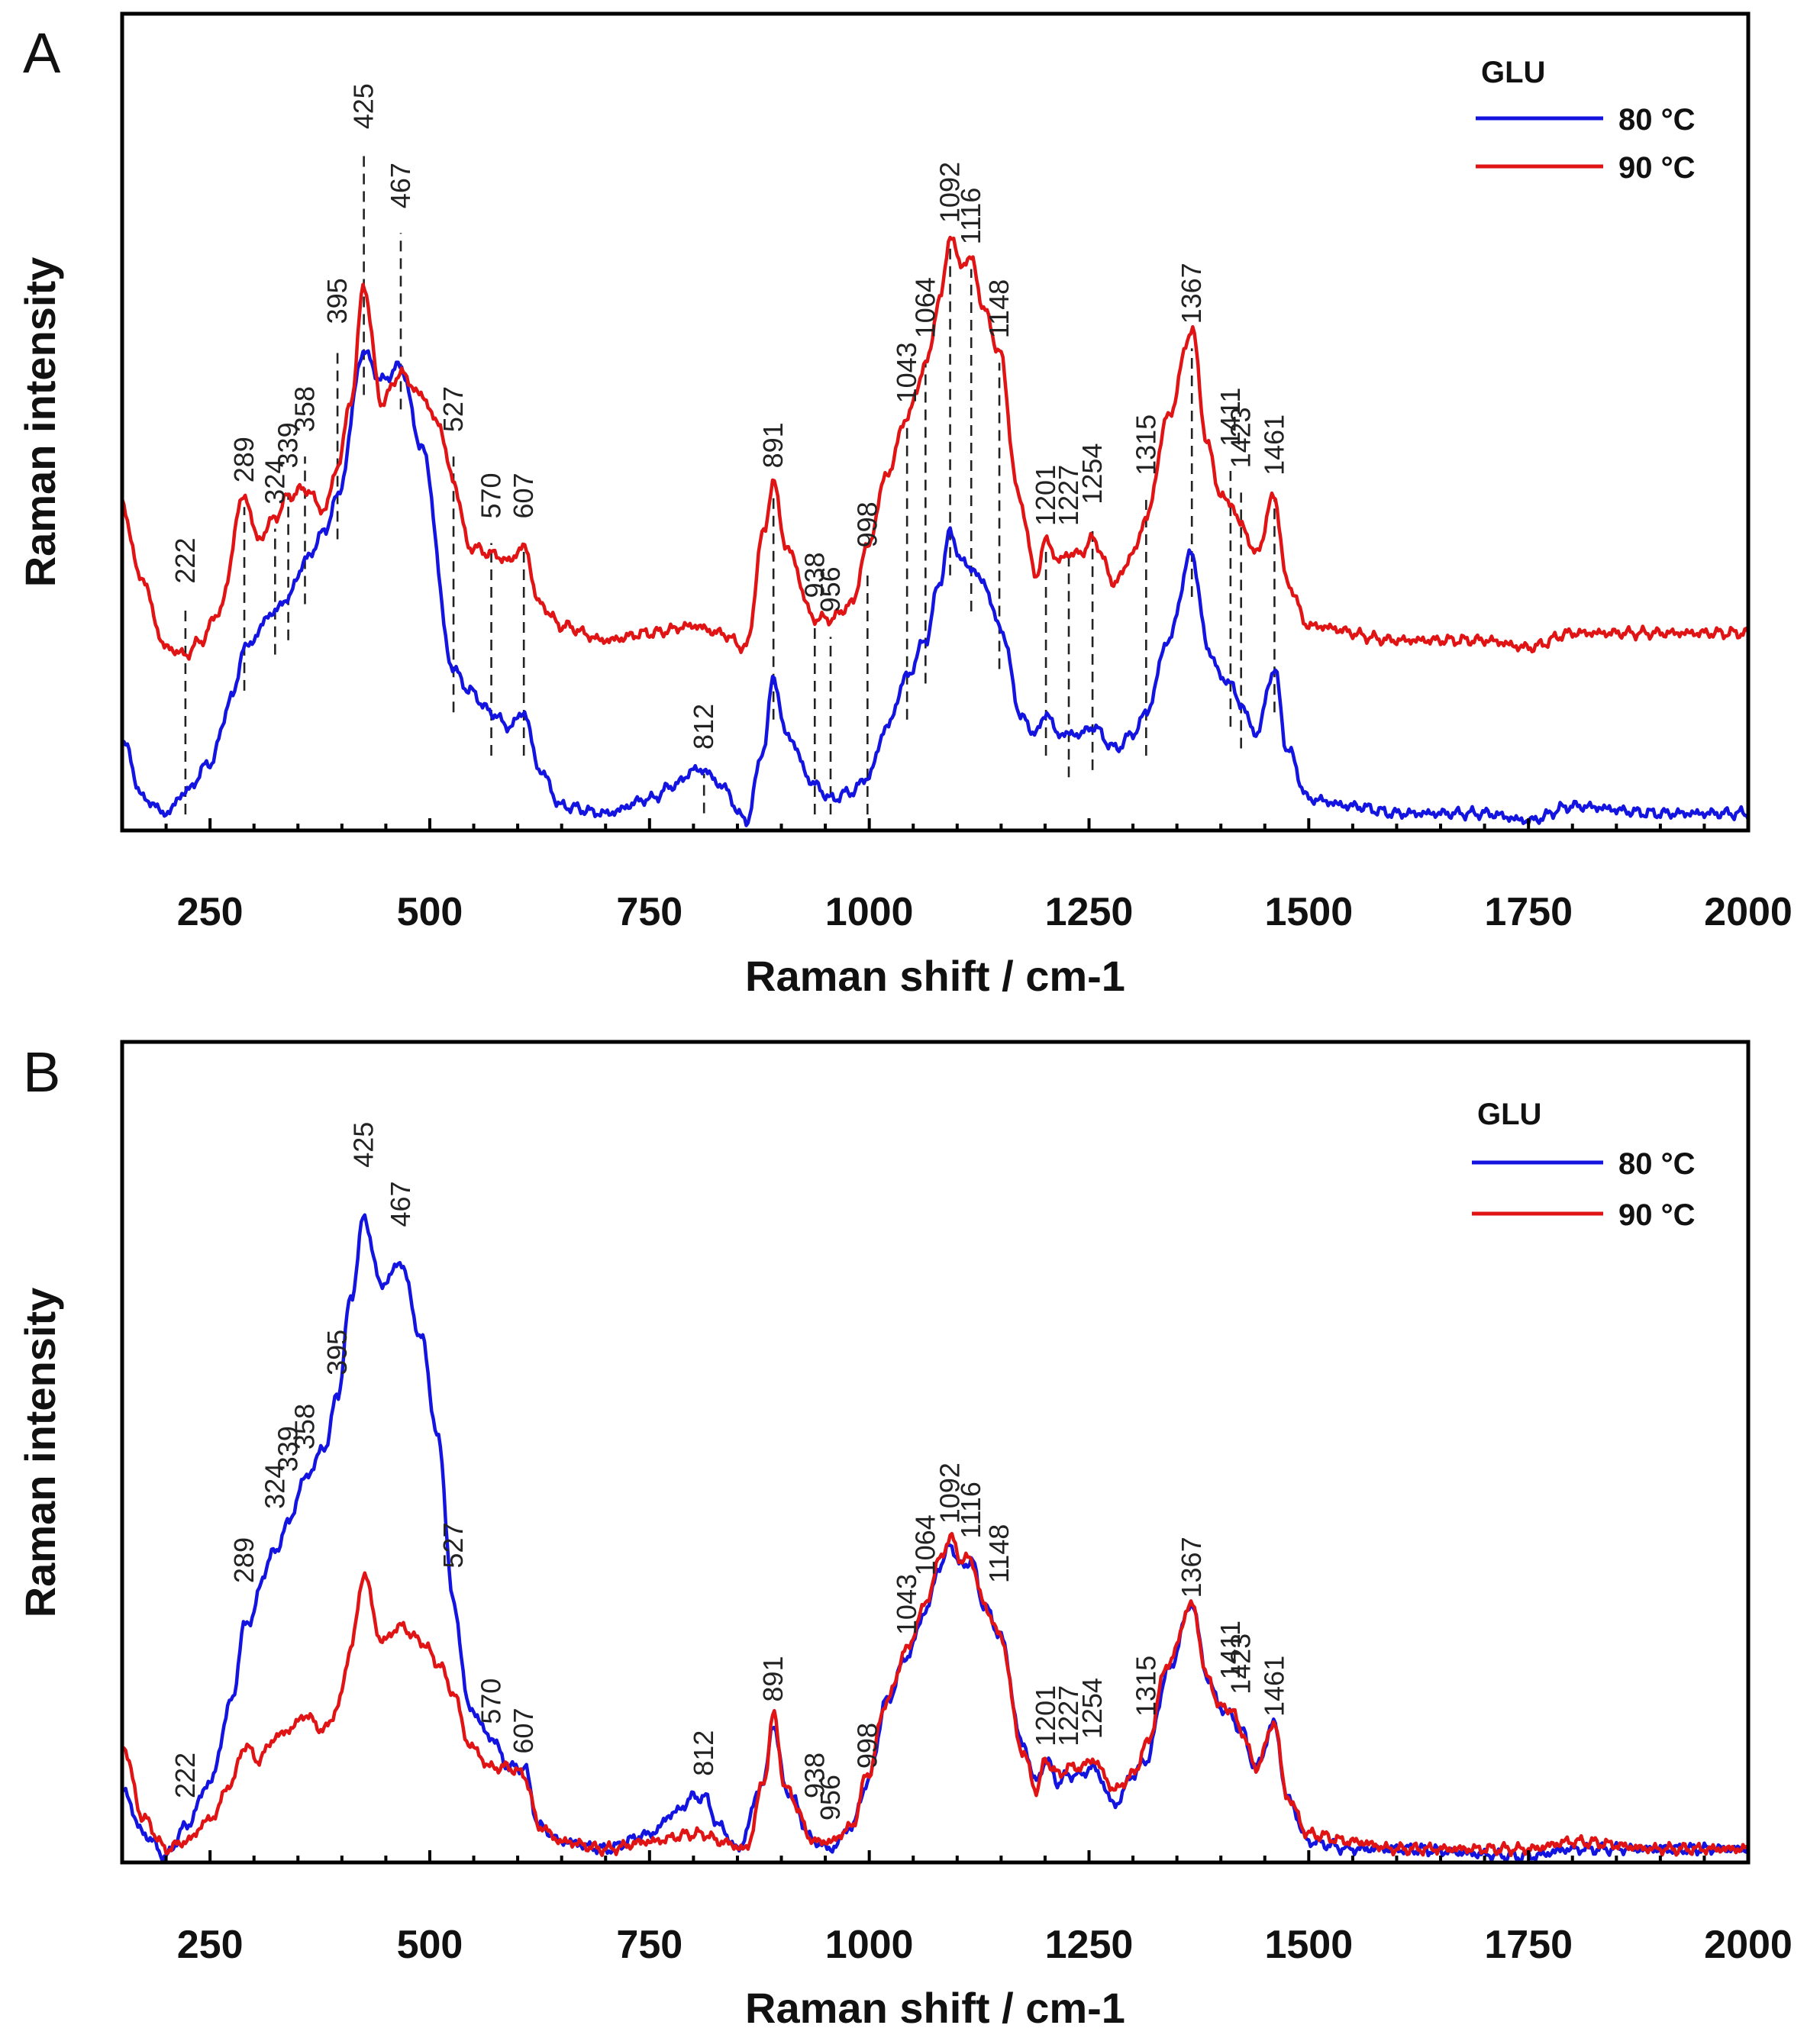 This screenshot has width=1820, height=2038. What do you see at coordinates (41, 1072) in the screenshot?
I see `panel-b-letter: B` at bounding box center [41, 1072].